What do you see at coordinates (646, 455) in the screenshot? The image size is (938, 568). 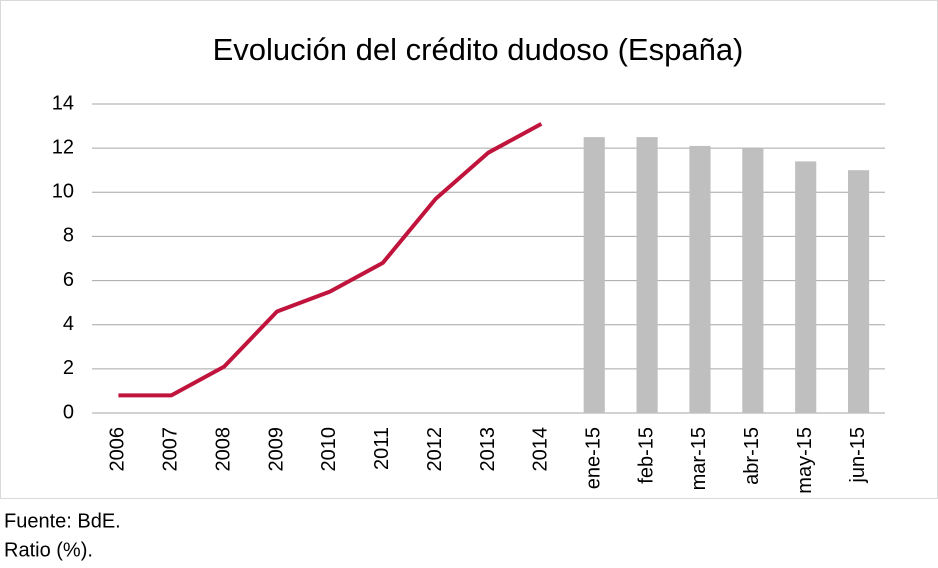 I see `x-tick-label: feb-15` at bounding box center [646, 455].